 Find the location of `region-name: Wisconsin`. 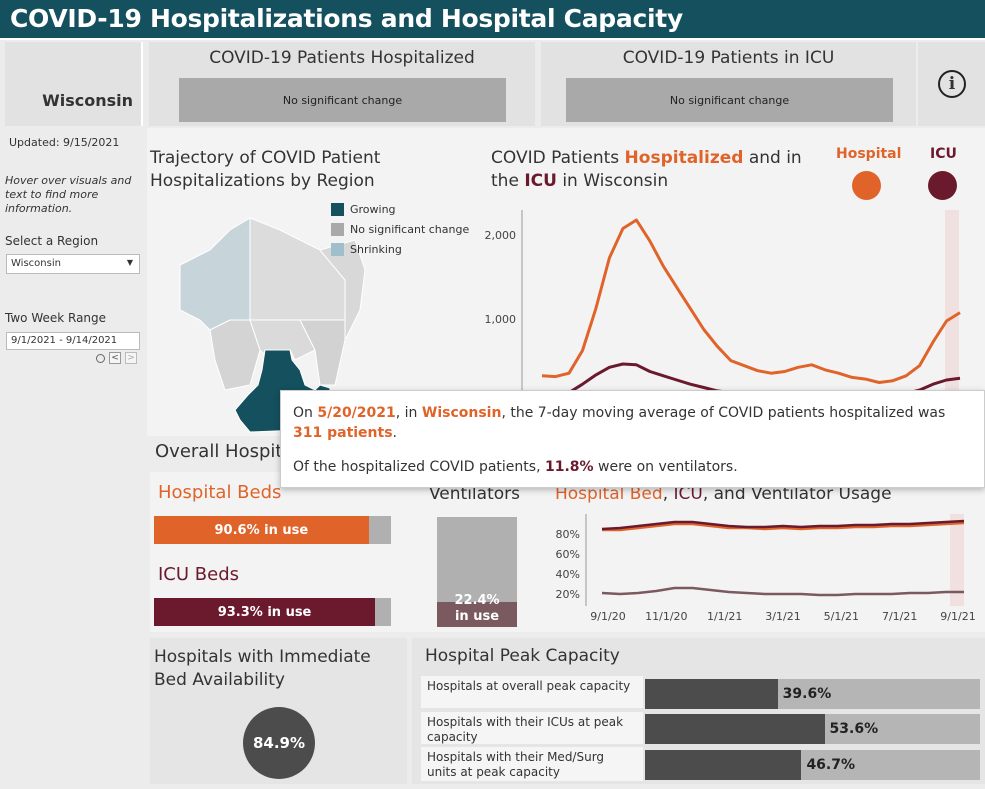

region-name: Wisconsin is located at coordinates (87, 100).